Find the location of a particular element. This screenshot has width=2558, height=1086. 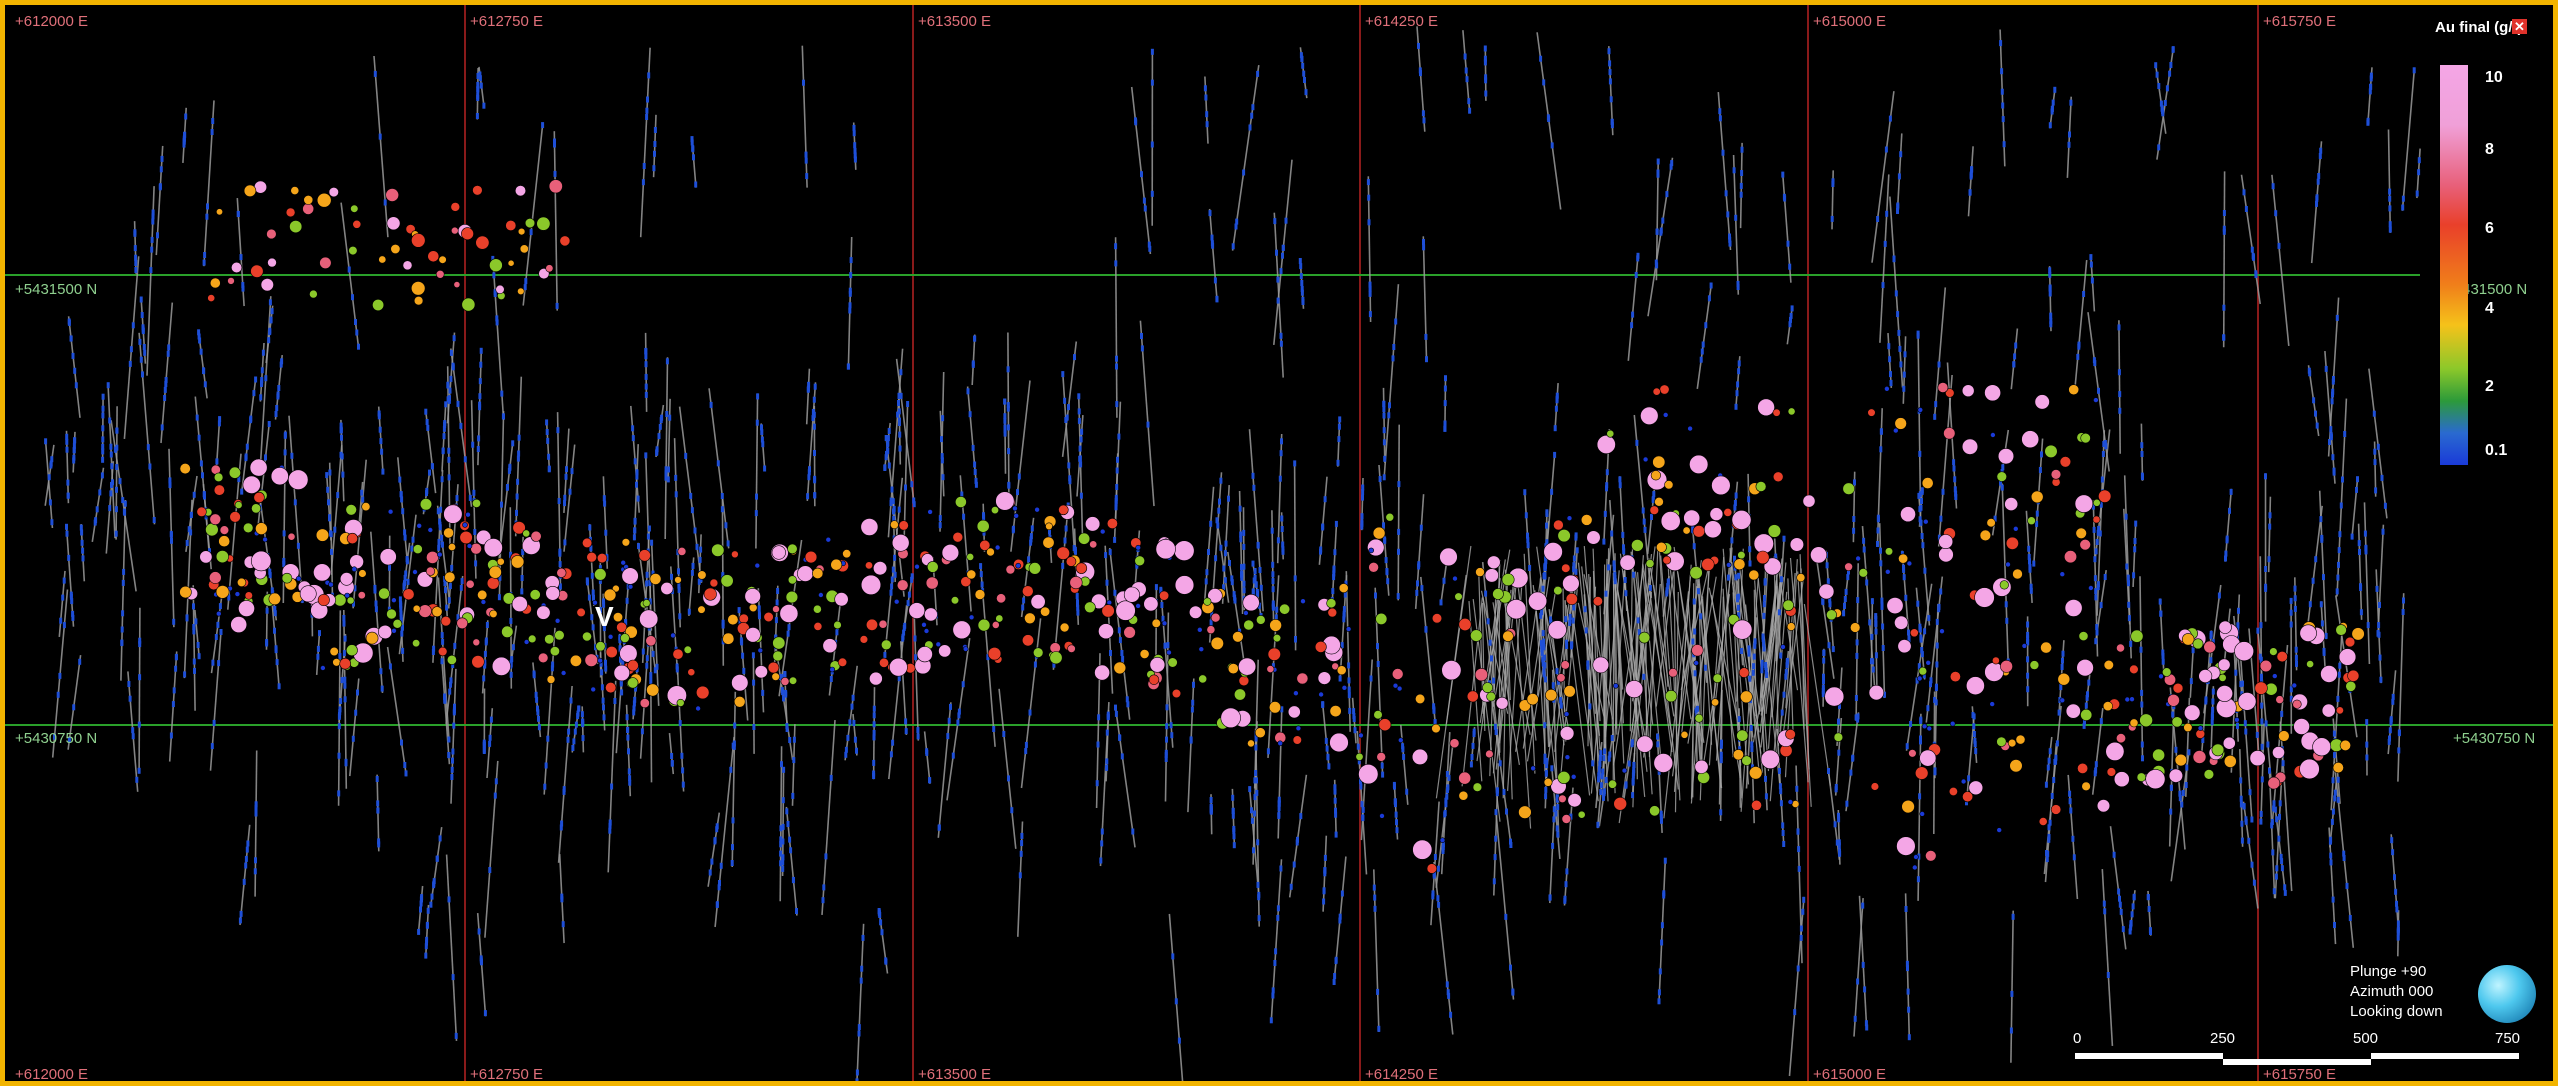

grade-legend: Au final (g/t) is located at coordinates (2485, 252).